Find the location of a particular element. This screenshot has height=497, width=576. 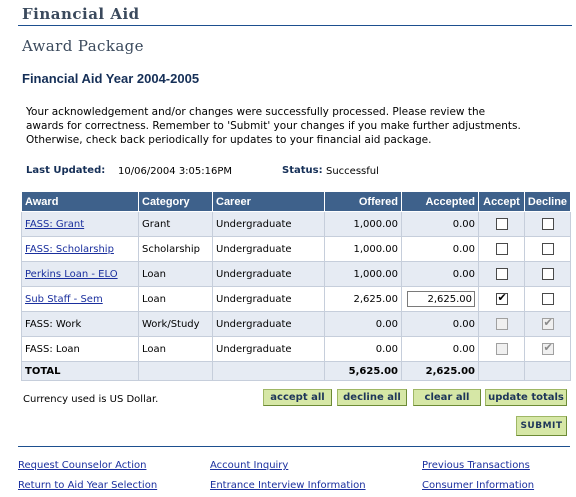

accepted-amount-input is located at coordinates (441, 299).